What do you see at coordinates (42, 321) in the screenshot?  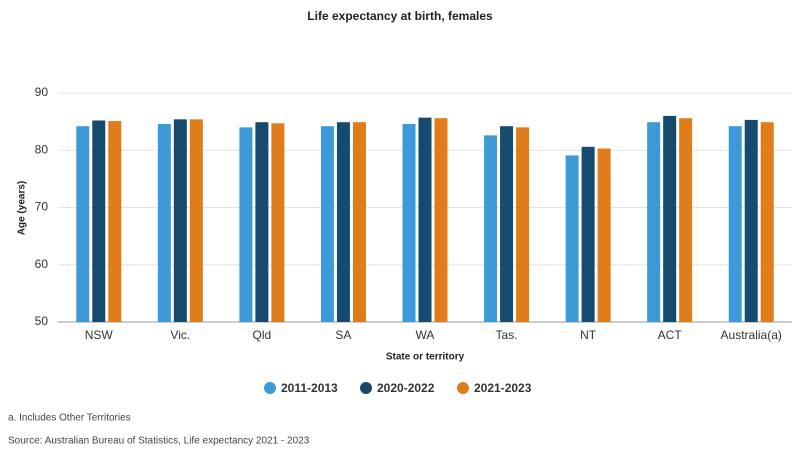 I see `y-tick-label: 50` at bounding box center [42, 321].